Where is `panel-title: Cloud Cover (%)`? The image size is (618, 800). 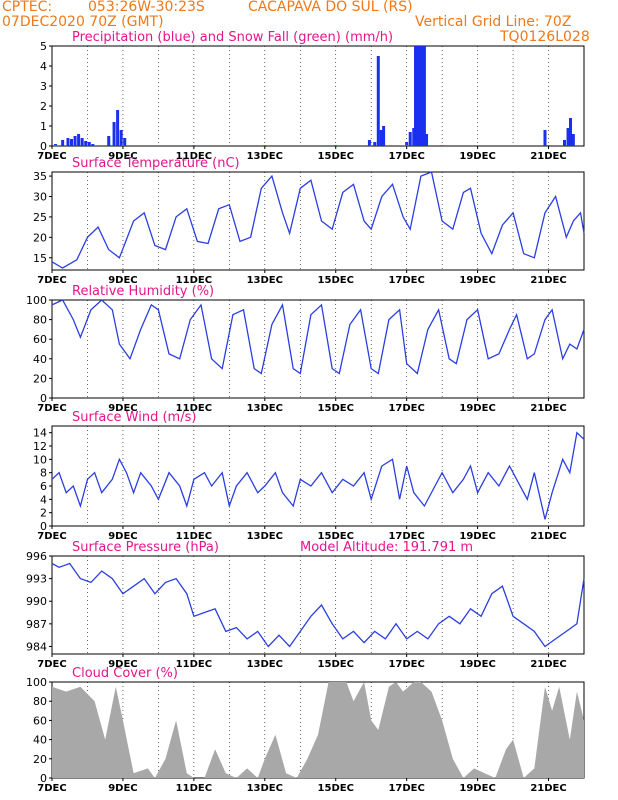
panel-title: Cloud Cover (%) is located at coordinates (125, 673).